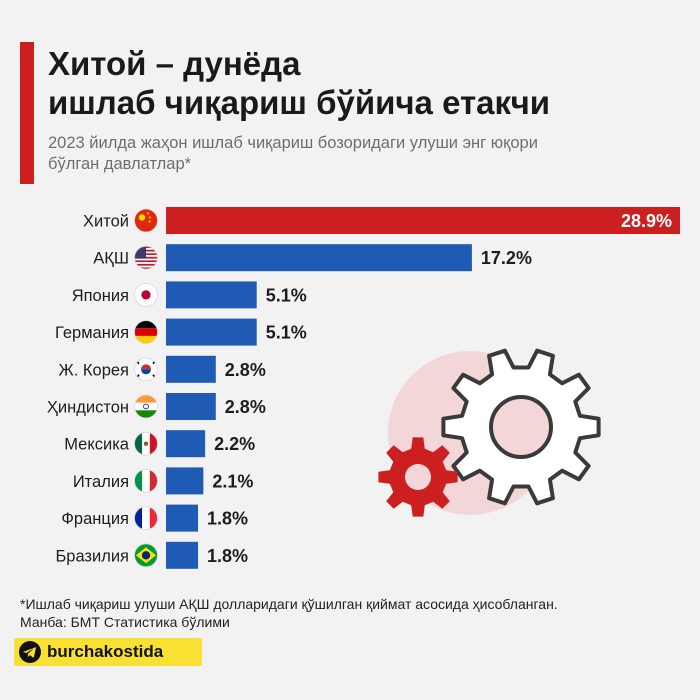 The width and height of the screenshot is (700, 700). What do you see at coordinates (111, 259) in the screenshot?
I see `category-label: АҚШ` at bounding box center [111, 259].